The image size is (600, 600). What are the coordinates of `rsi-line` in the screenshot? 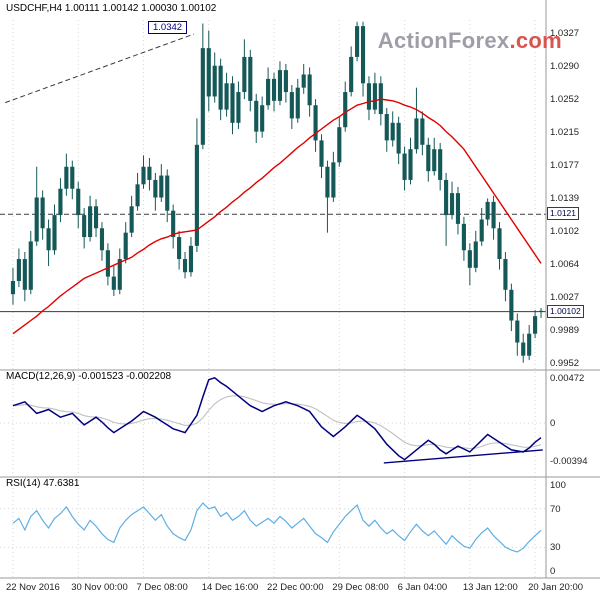 It's located at (277, 527).